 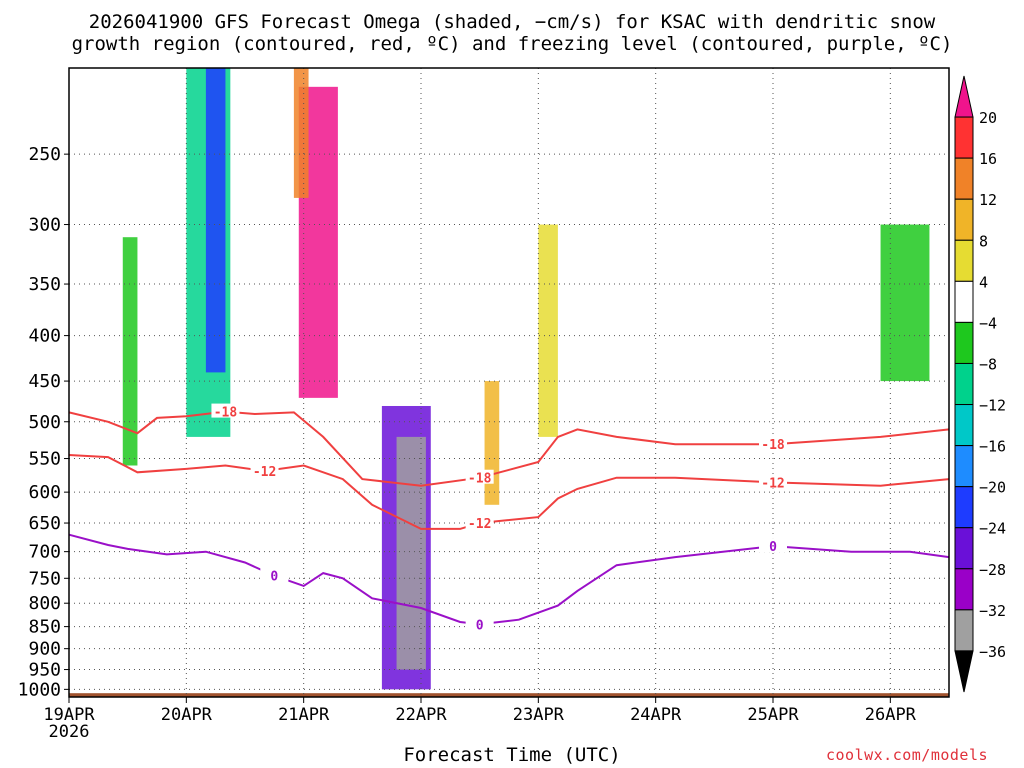 I want to click on x-tick-label-2: 21APR, so click(x=304, y=715).